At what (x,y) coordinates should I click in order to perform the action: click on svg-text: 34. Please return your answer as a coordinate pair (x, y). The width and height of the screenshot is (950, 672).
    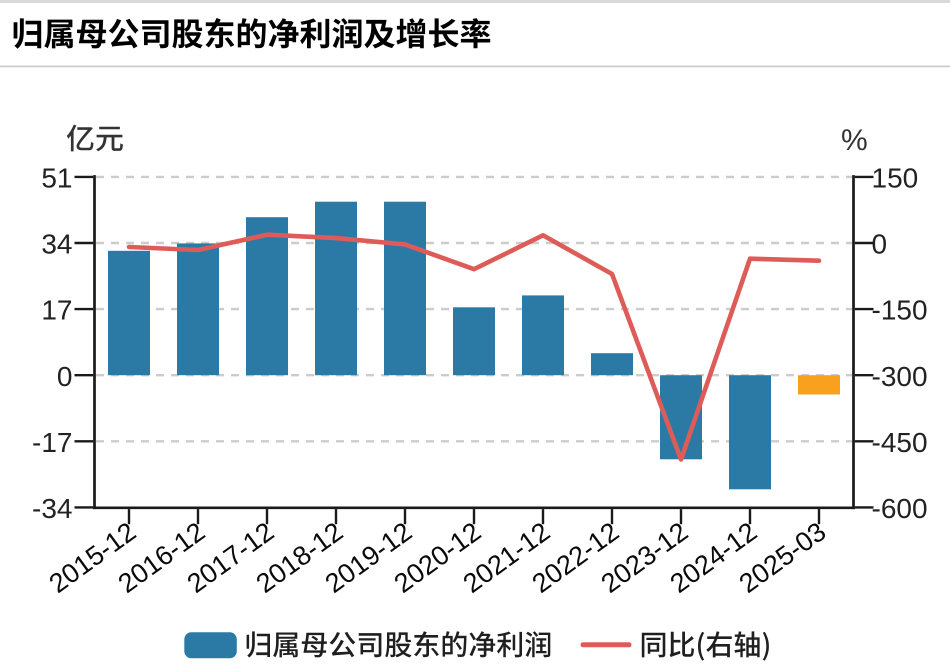
    Looking at the image, I should click on (56, 244).